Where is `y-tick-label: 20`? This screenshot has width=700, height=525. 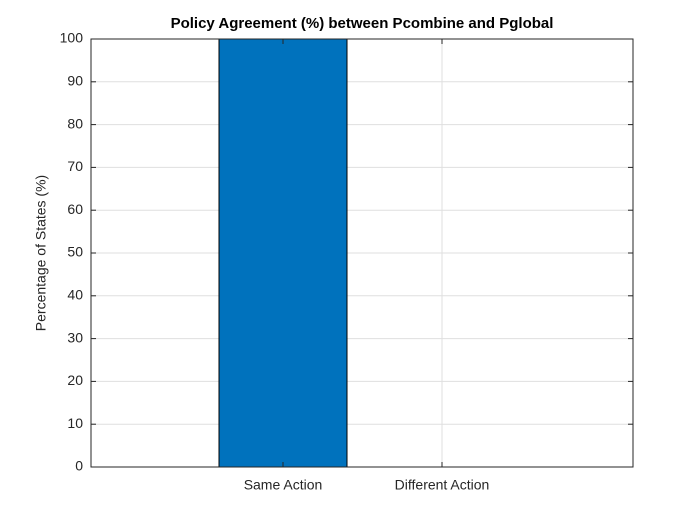
y-tick-label: 20 is located at coordinates (75, 380).